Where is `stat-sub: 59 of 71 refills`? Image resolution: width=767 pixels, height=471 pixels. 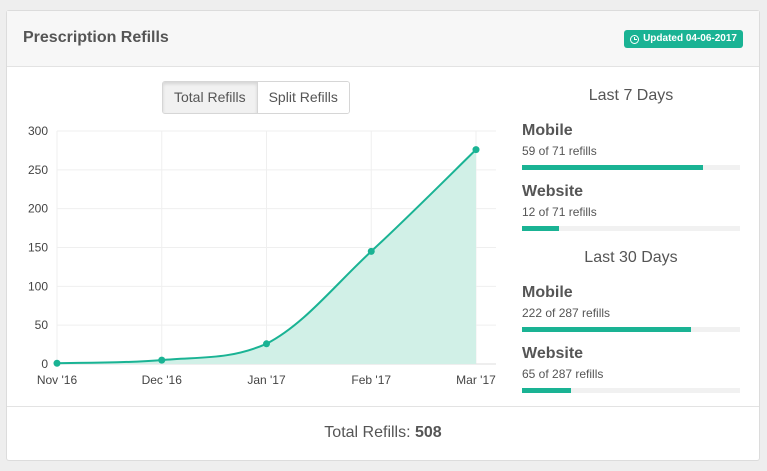 stat-sub: 59 of 71 refills is located at coordinates (559, 151).